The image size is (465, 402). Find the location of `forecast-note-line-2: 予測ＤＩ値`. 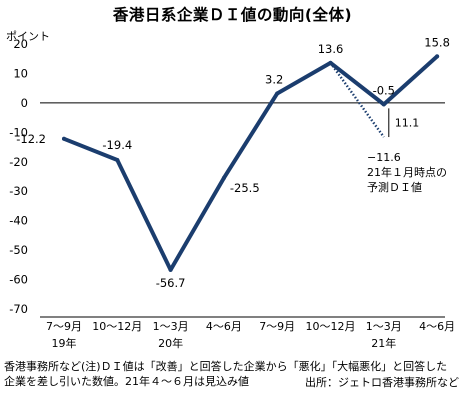

forecast-note-line-2: 予測ＤＩ値 is located at coordinates (394, 187).